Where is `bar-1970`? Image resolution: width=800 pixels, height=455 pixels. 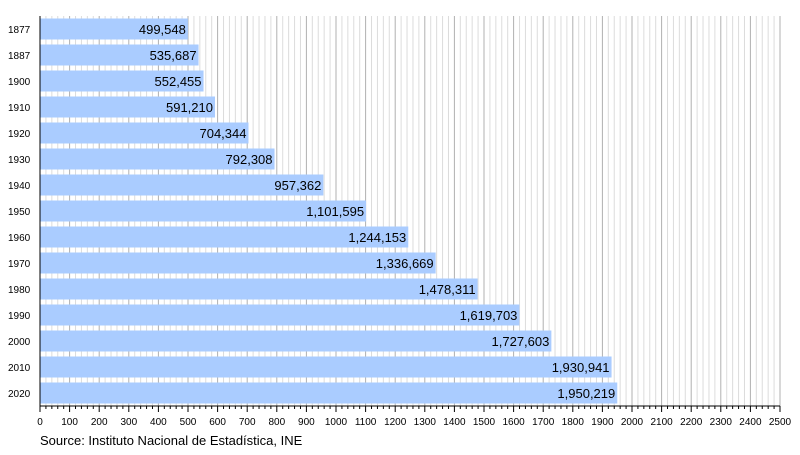
bar-1970 is located at coordinates (238, 263).